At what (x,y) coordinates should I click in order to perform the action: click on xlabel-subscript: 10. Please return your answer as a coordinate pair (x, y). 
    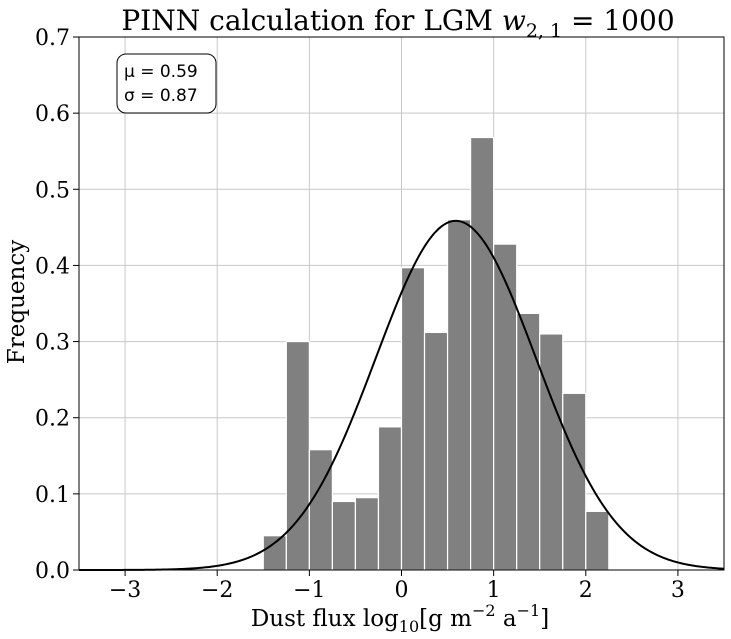
    Looking at the image, I should click on (409, 626).